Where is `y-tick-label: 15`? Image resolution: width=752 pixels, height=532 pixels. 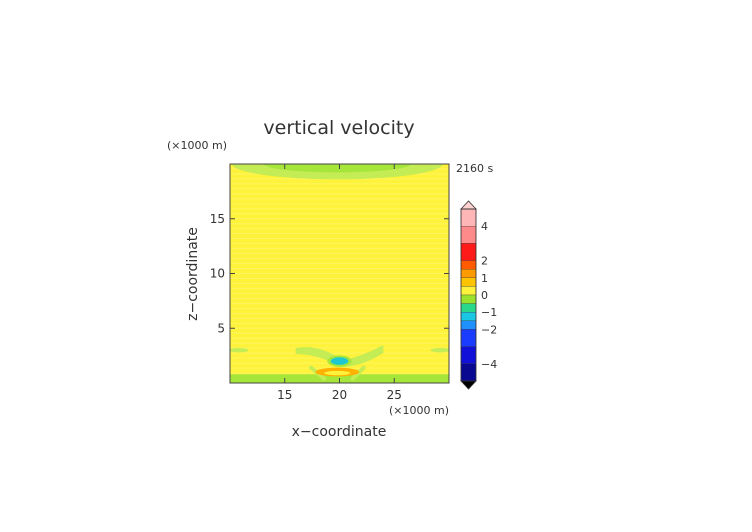 y-tick-label: 15 is located at coordinates (217, 219).